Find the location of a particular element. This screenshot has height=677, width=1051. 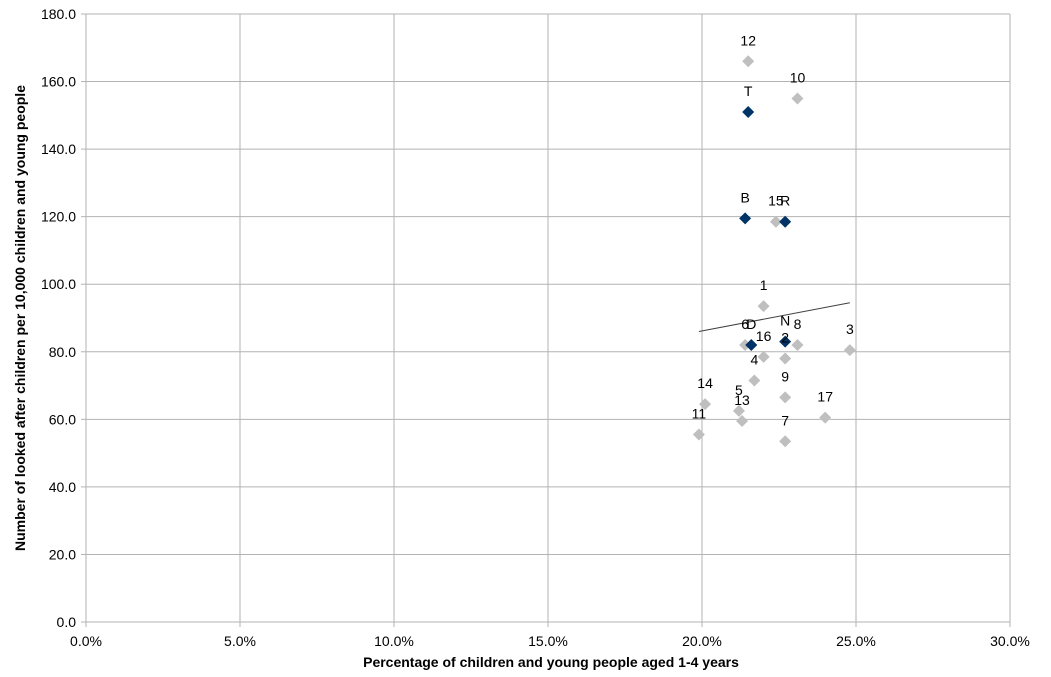

point-label-16: 16 is located at coordinates (764, 336).